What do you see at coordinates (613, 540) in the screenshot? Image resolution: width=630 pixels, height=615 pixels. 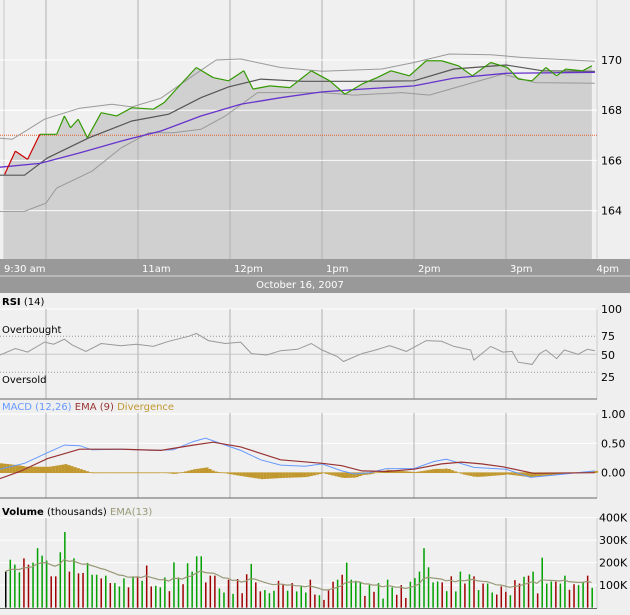 I see `volume-axis-label: 300K` at bounding box center [613, 540].